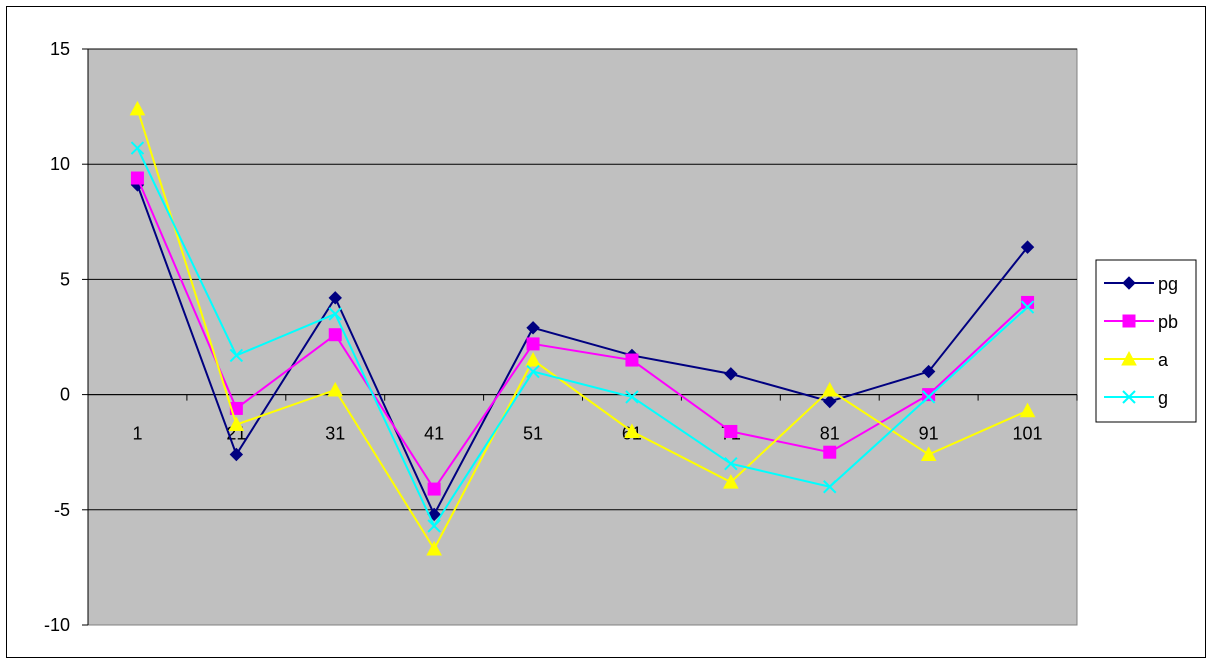  I want to click on y-tick-label: -10, so click(57, 625).